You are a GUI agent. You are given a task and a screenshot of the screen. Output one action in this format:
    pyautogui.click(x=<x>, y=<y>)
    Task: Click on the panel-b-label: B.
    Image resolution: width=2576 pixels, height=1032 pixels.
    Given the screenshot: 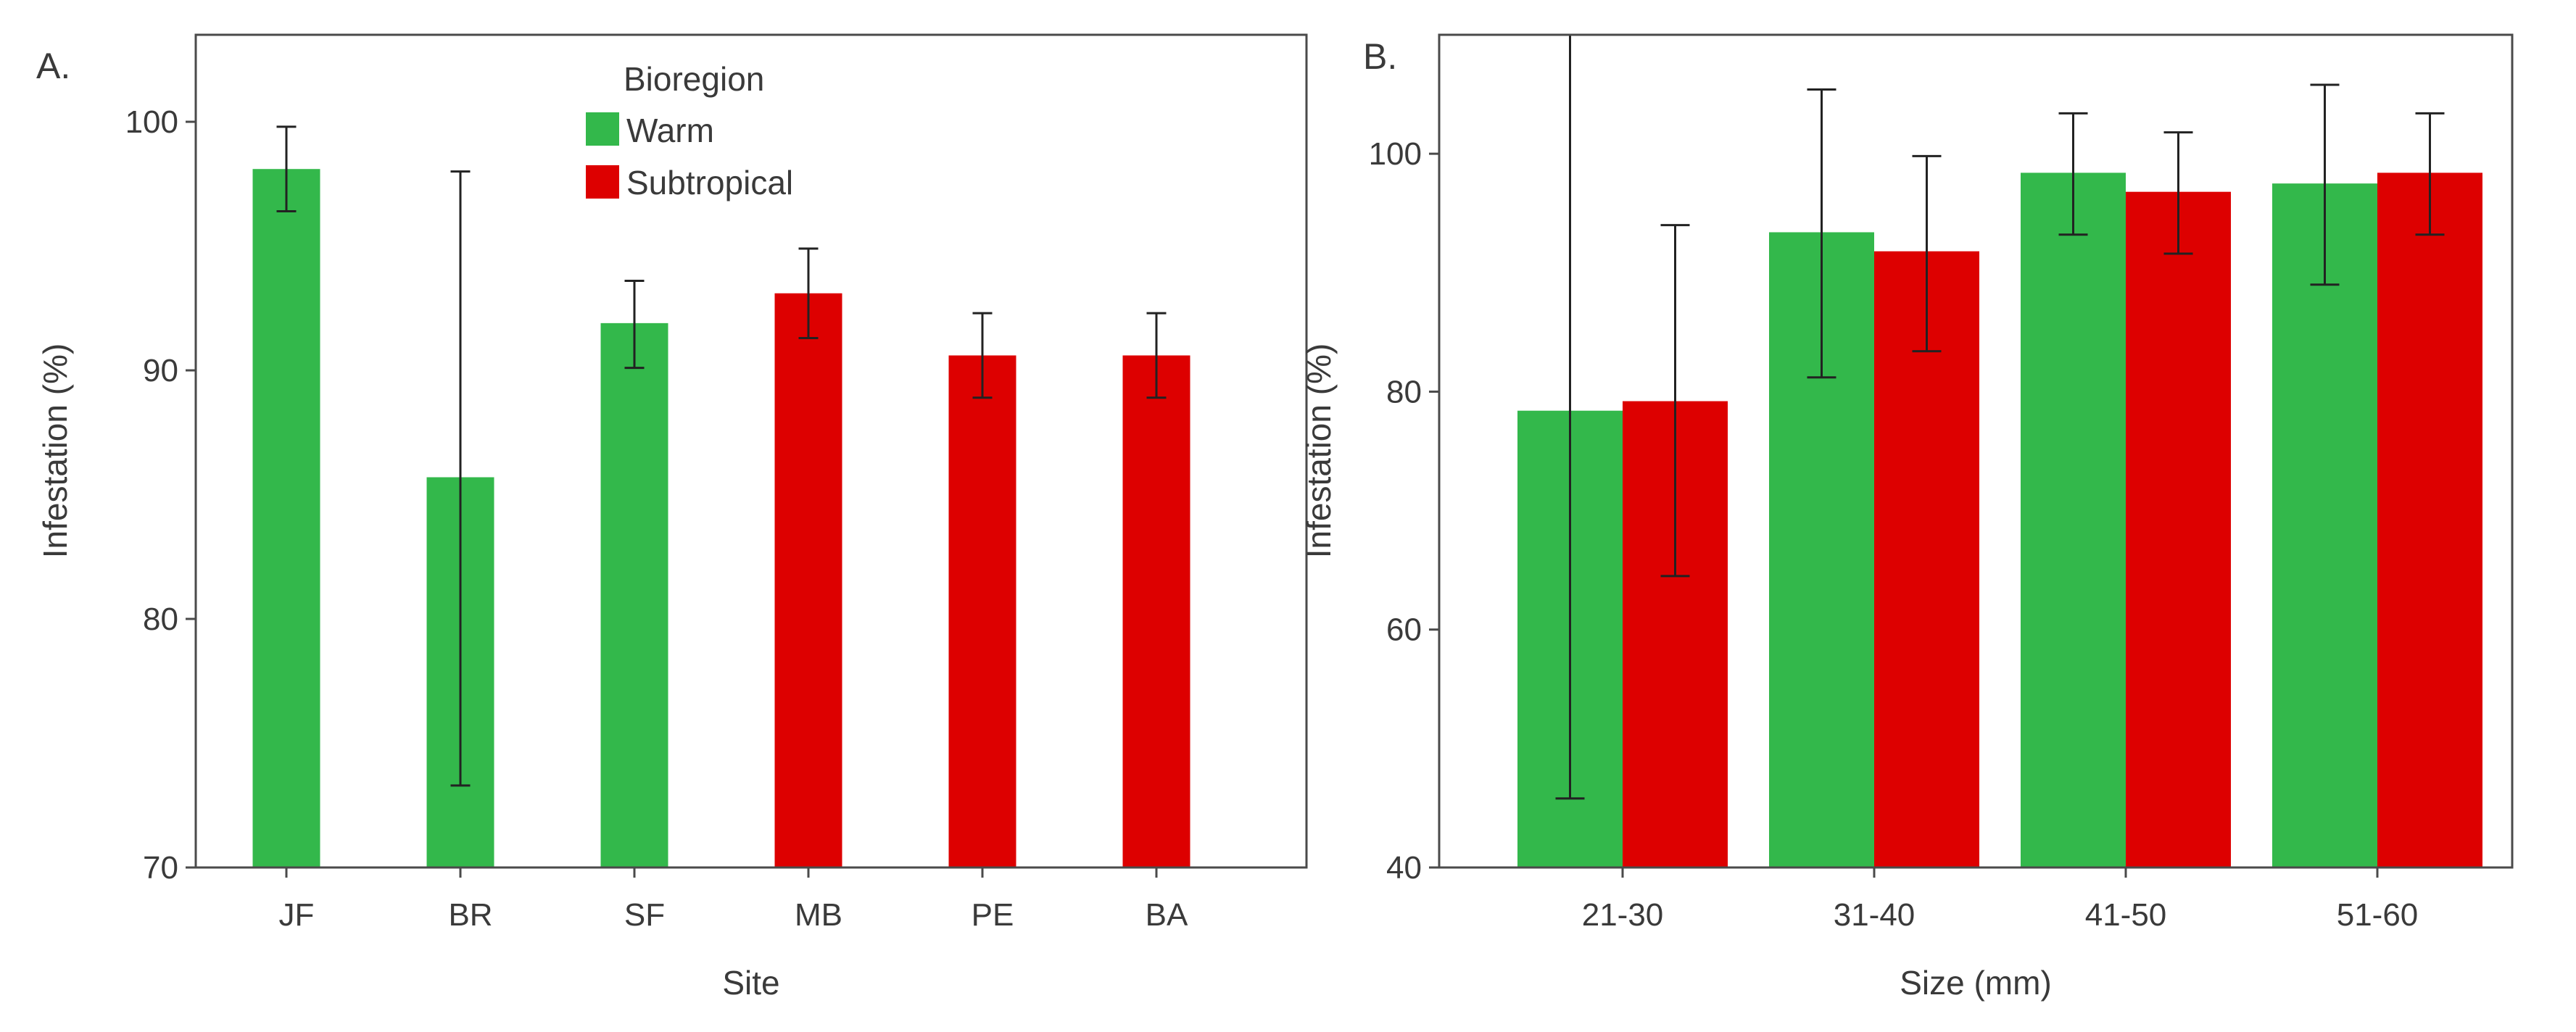 What is the action you would take?
    pyautogui.click(x=1380, y=56)
    